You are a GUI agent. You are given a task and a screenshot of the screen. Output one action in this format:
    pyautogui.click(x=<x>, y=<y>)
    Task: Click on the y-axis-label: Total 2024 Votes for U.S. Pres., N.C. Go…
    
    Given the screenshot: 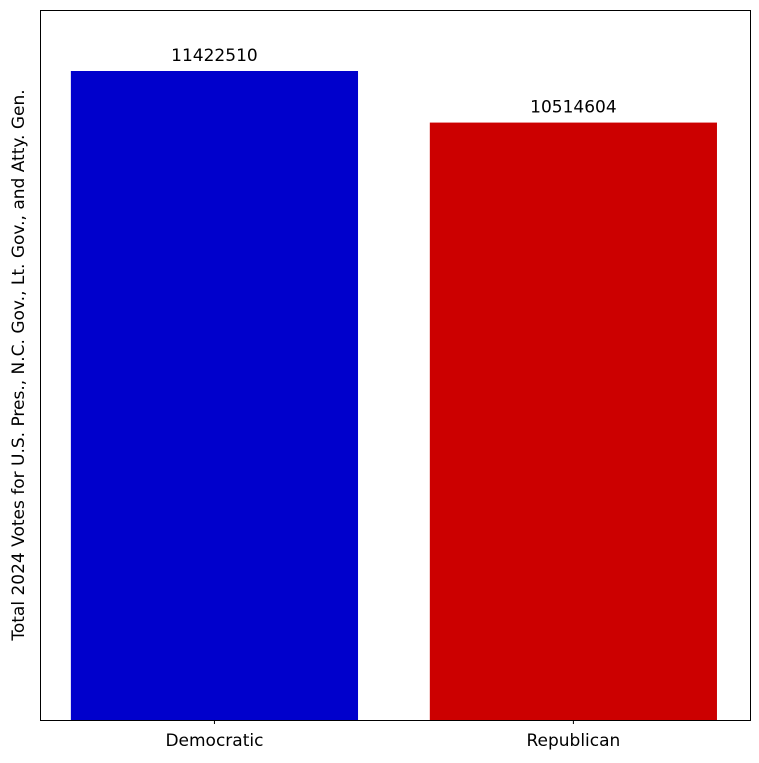 What is the action you would take?
    pyautogui.click(x=19, y=365)
    